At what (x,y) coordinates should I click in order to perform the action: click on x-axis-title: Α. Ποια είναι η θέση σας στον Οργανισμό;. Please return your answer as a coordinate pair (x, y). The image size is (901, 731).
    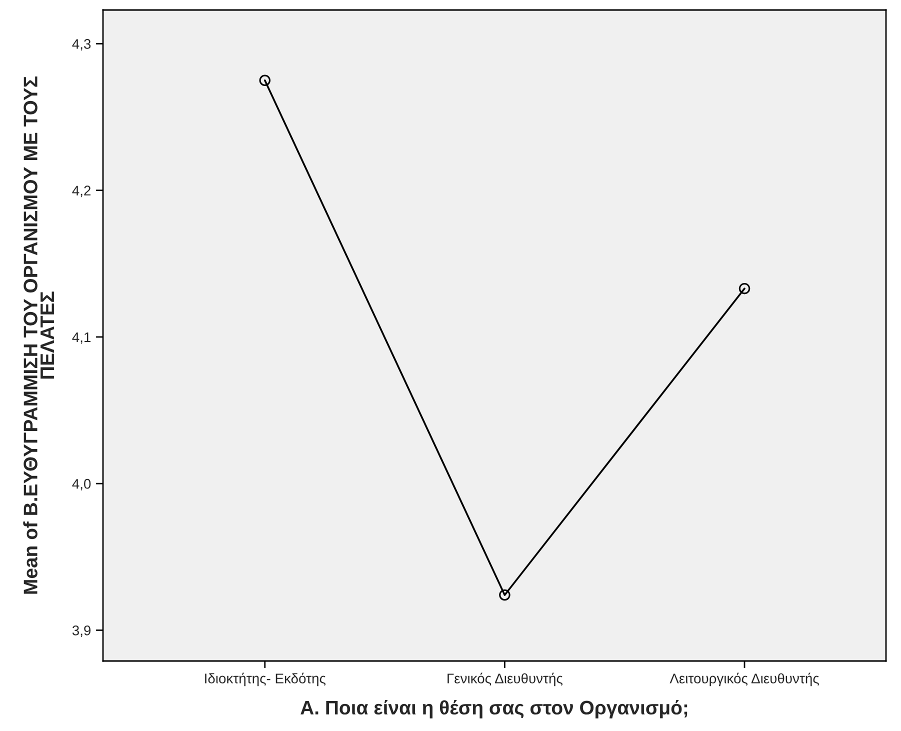
    Looking at the image, I should click on (494, 709).